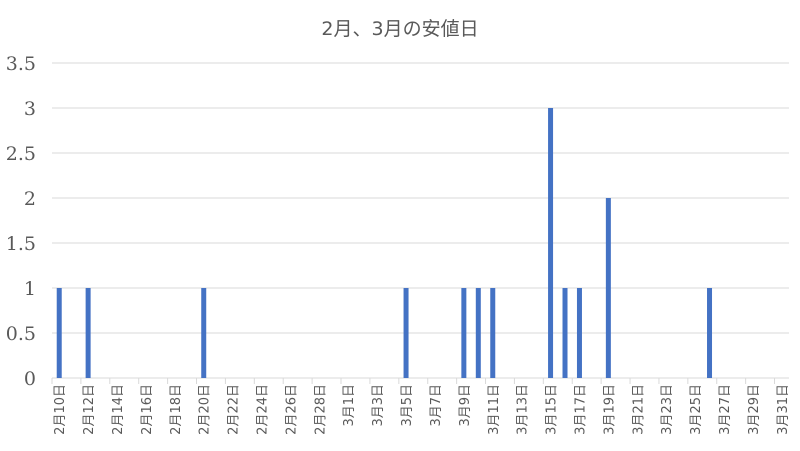  Describe the element at coordinates (205, 409) in the screenshot. I see `x-tick-label: 2月20日` at that location.